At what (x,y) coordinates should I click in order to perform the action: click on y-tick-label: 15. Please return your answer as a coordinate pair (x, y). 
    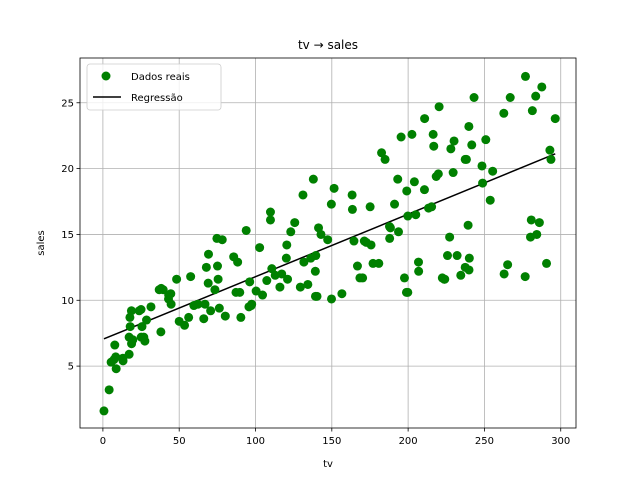
    Looking at the image, I should click on (67, 235).